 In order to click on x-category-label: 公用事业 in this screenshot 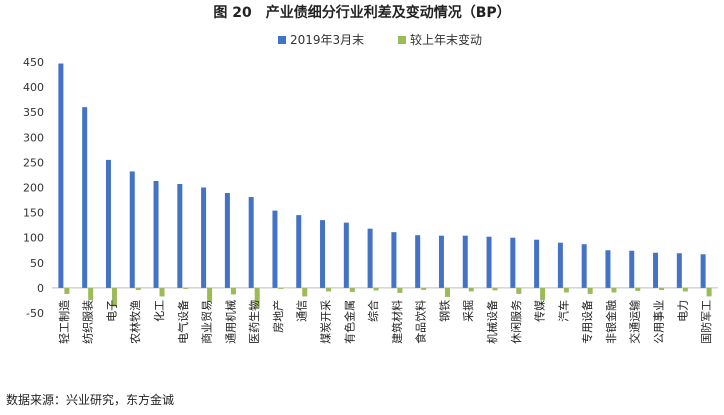, I will do `click(659, 322)`.